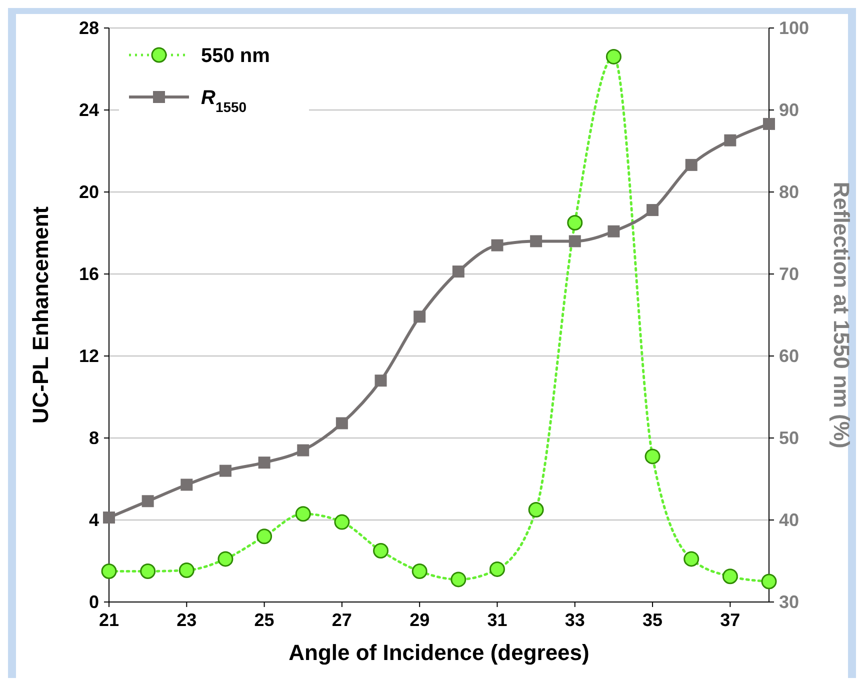 Image resolution: width=864 pixels, height=686 pixels. Describe the element at coordinates (88, 192) in the screenshot. I see `y-tick-label: 20` at that location.